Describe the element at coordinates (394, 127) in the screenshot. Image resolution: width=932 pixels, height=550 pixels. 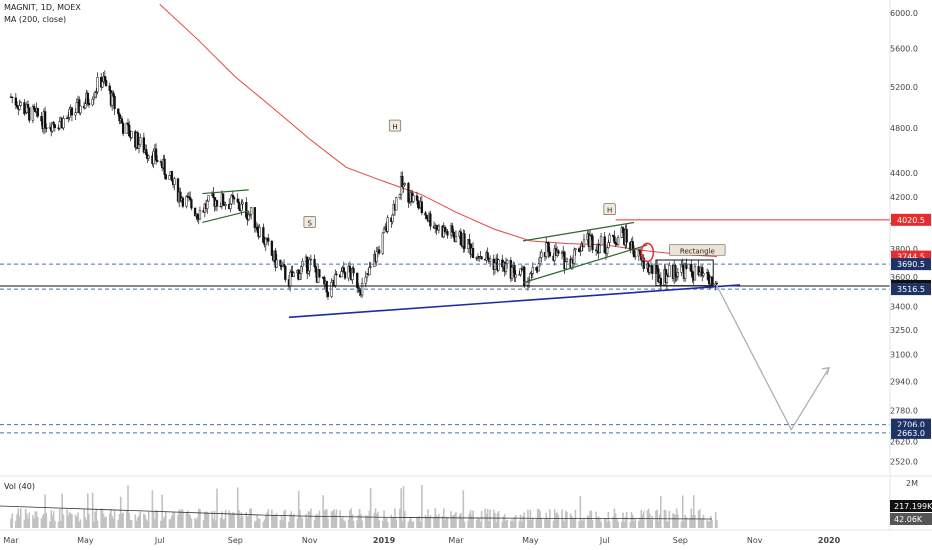
I see `annotation-label: H` at that location.